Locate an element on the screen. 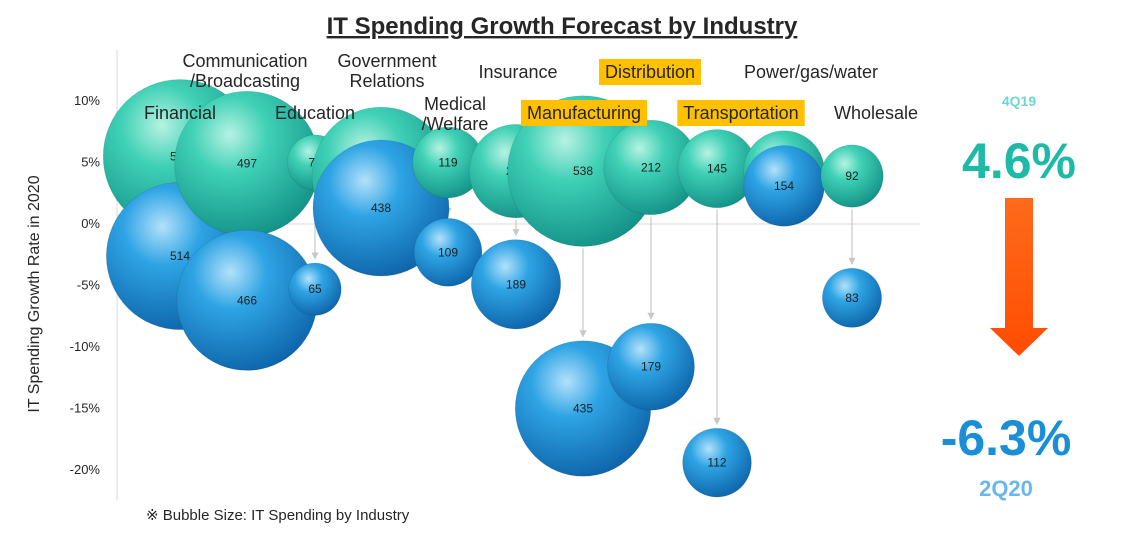 Image resolution: width=1125 pixels, height=538 pixels. bubble-4q19-value: 92 is located at coordinates (852, 176).